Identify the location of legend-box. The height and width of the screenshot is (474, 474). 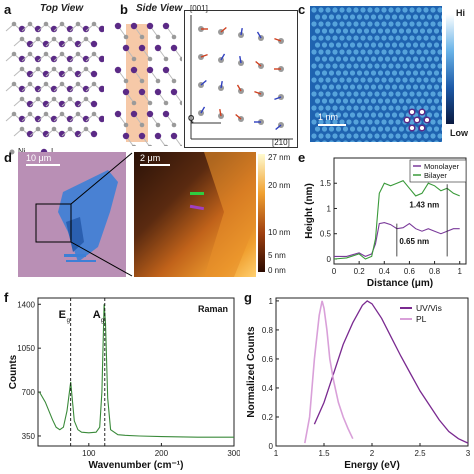
(438, 171).